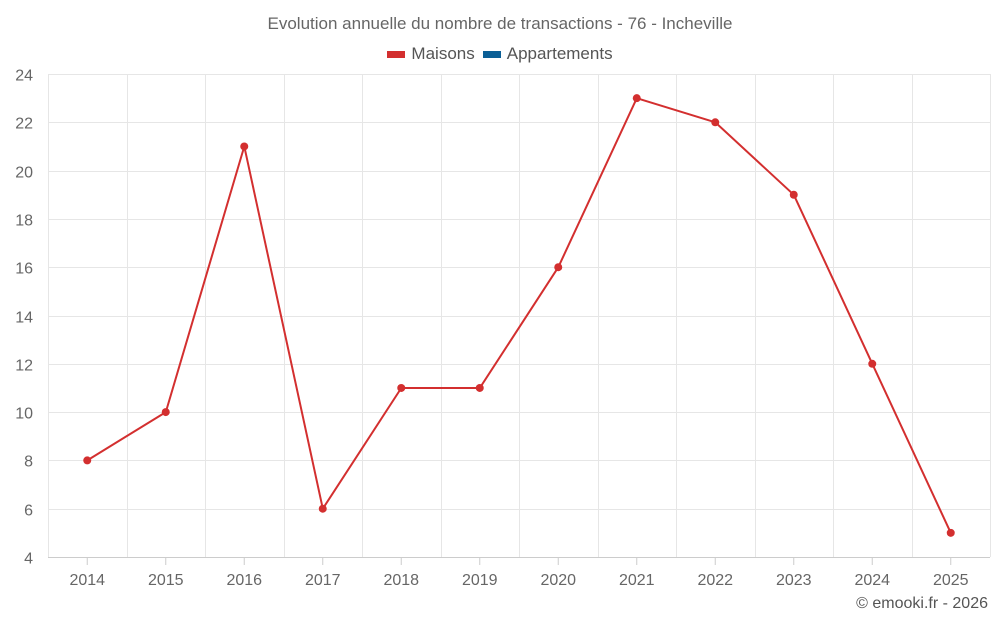  I want to click on y-tick-label: 4, so click(28, 559).